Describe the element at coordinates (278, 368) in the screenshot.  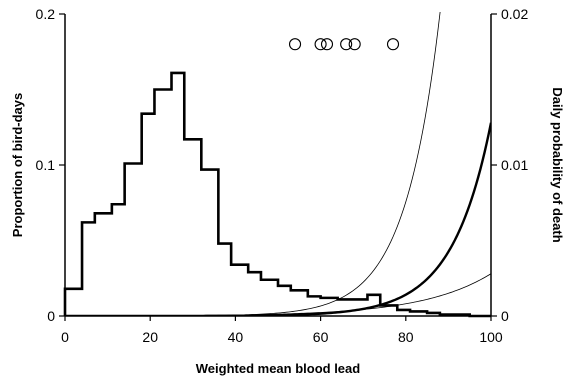
I see `x-axis-title: Weighted mean blood lead` at that location.